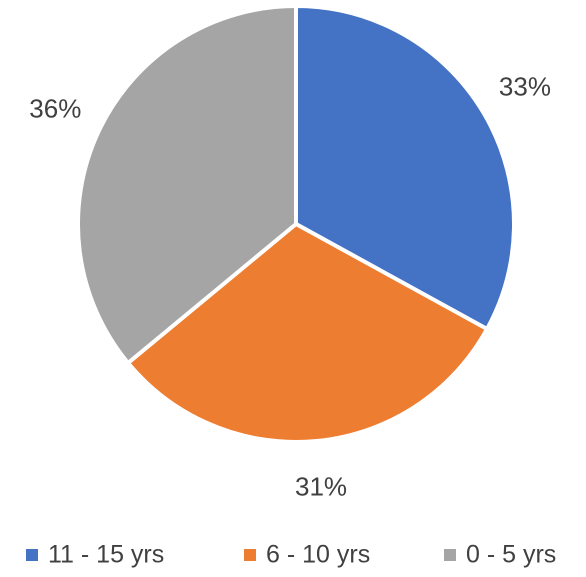  Describe the element at coordinates (321, 487) in the screenshot. I see `data-label: 31%` at that location.